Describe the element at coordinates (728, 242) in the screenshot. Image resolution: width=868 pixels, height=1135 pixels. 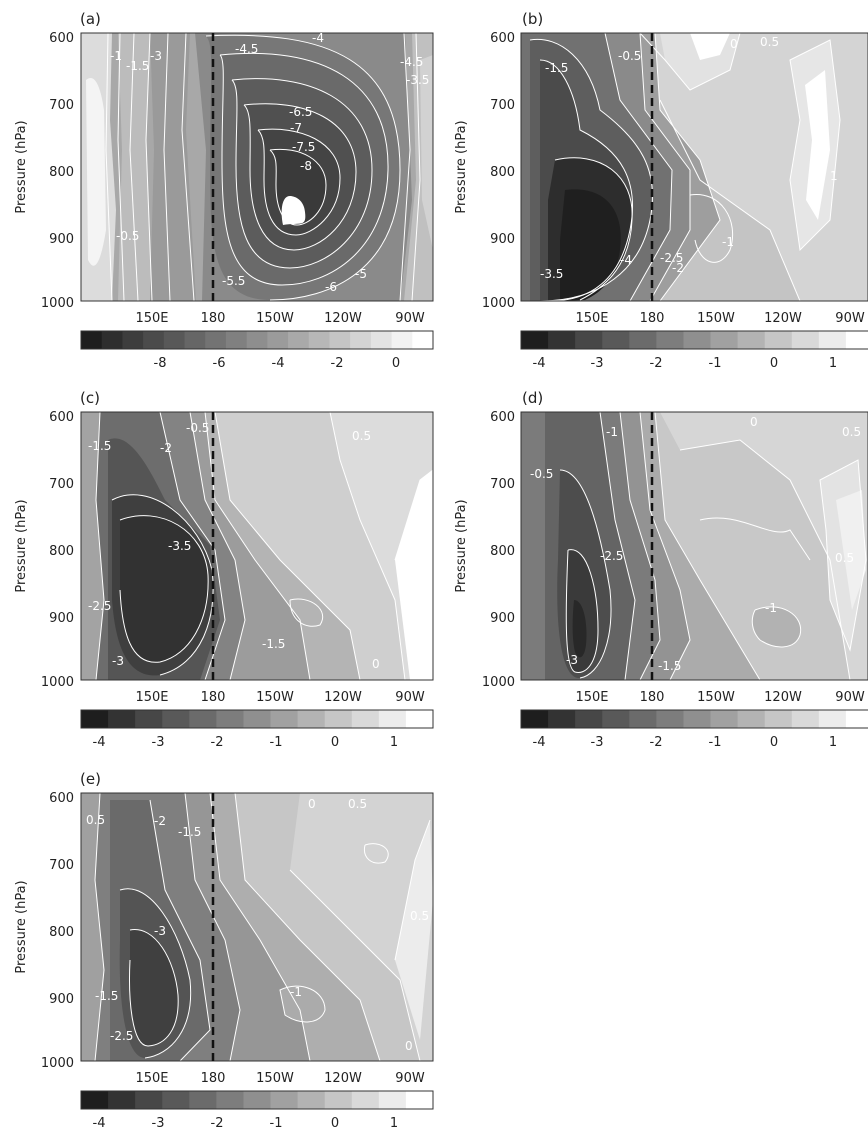
I see `panel-b-clabel-9: -1` at that location.